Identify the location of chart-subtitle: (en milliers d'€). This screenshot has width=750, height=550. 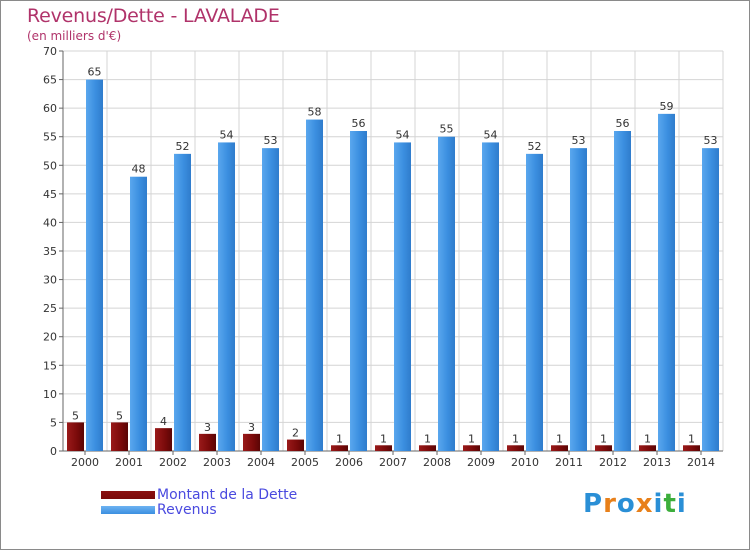
(74, 36).